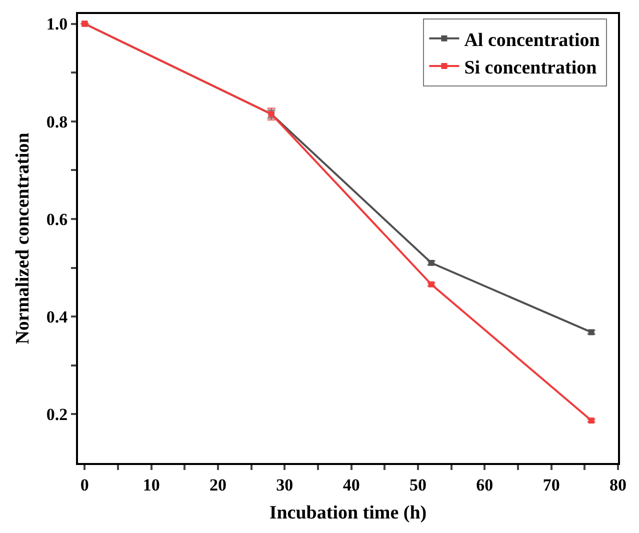 This screenshot has width=639, height=533. I want to click on x-tick-label: 70, so click(551, 484).